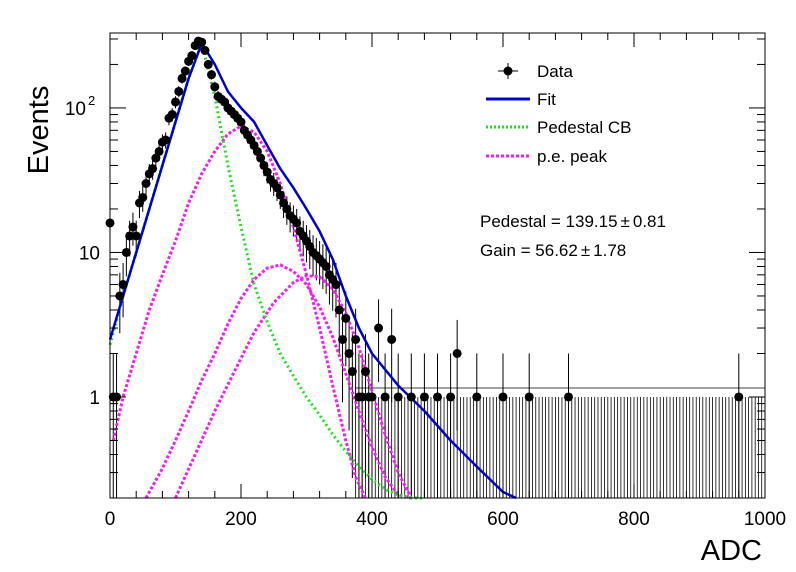 The image size is (796, 572). I want to click on legend-label-data: Data, so click(555, 71).